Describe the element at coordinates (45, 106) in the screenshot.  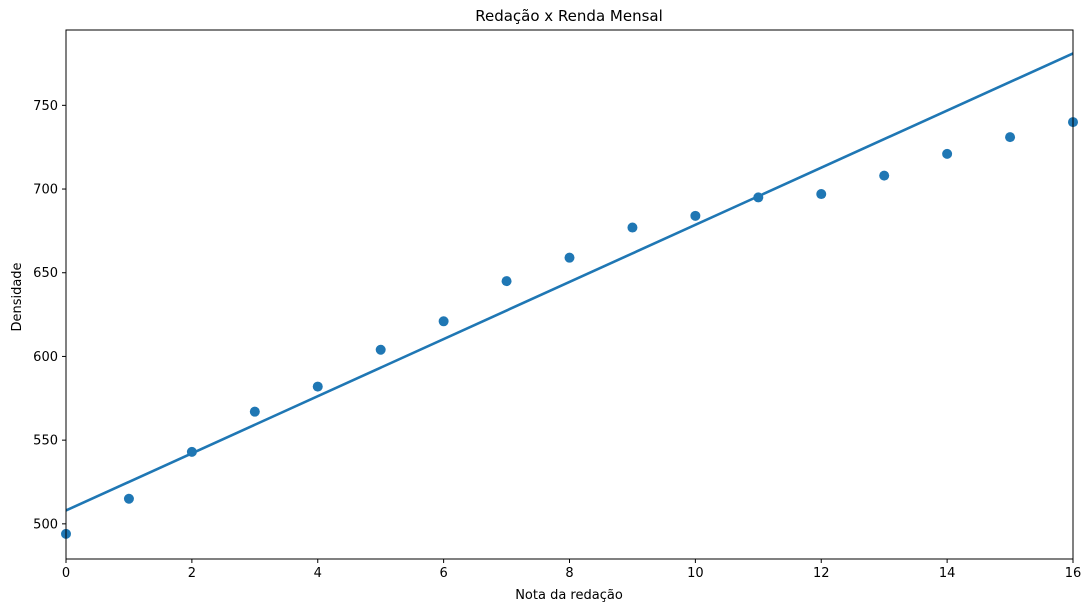
I see `y-tick-label: 750` at that location.